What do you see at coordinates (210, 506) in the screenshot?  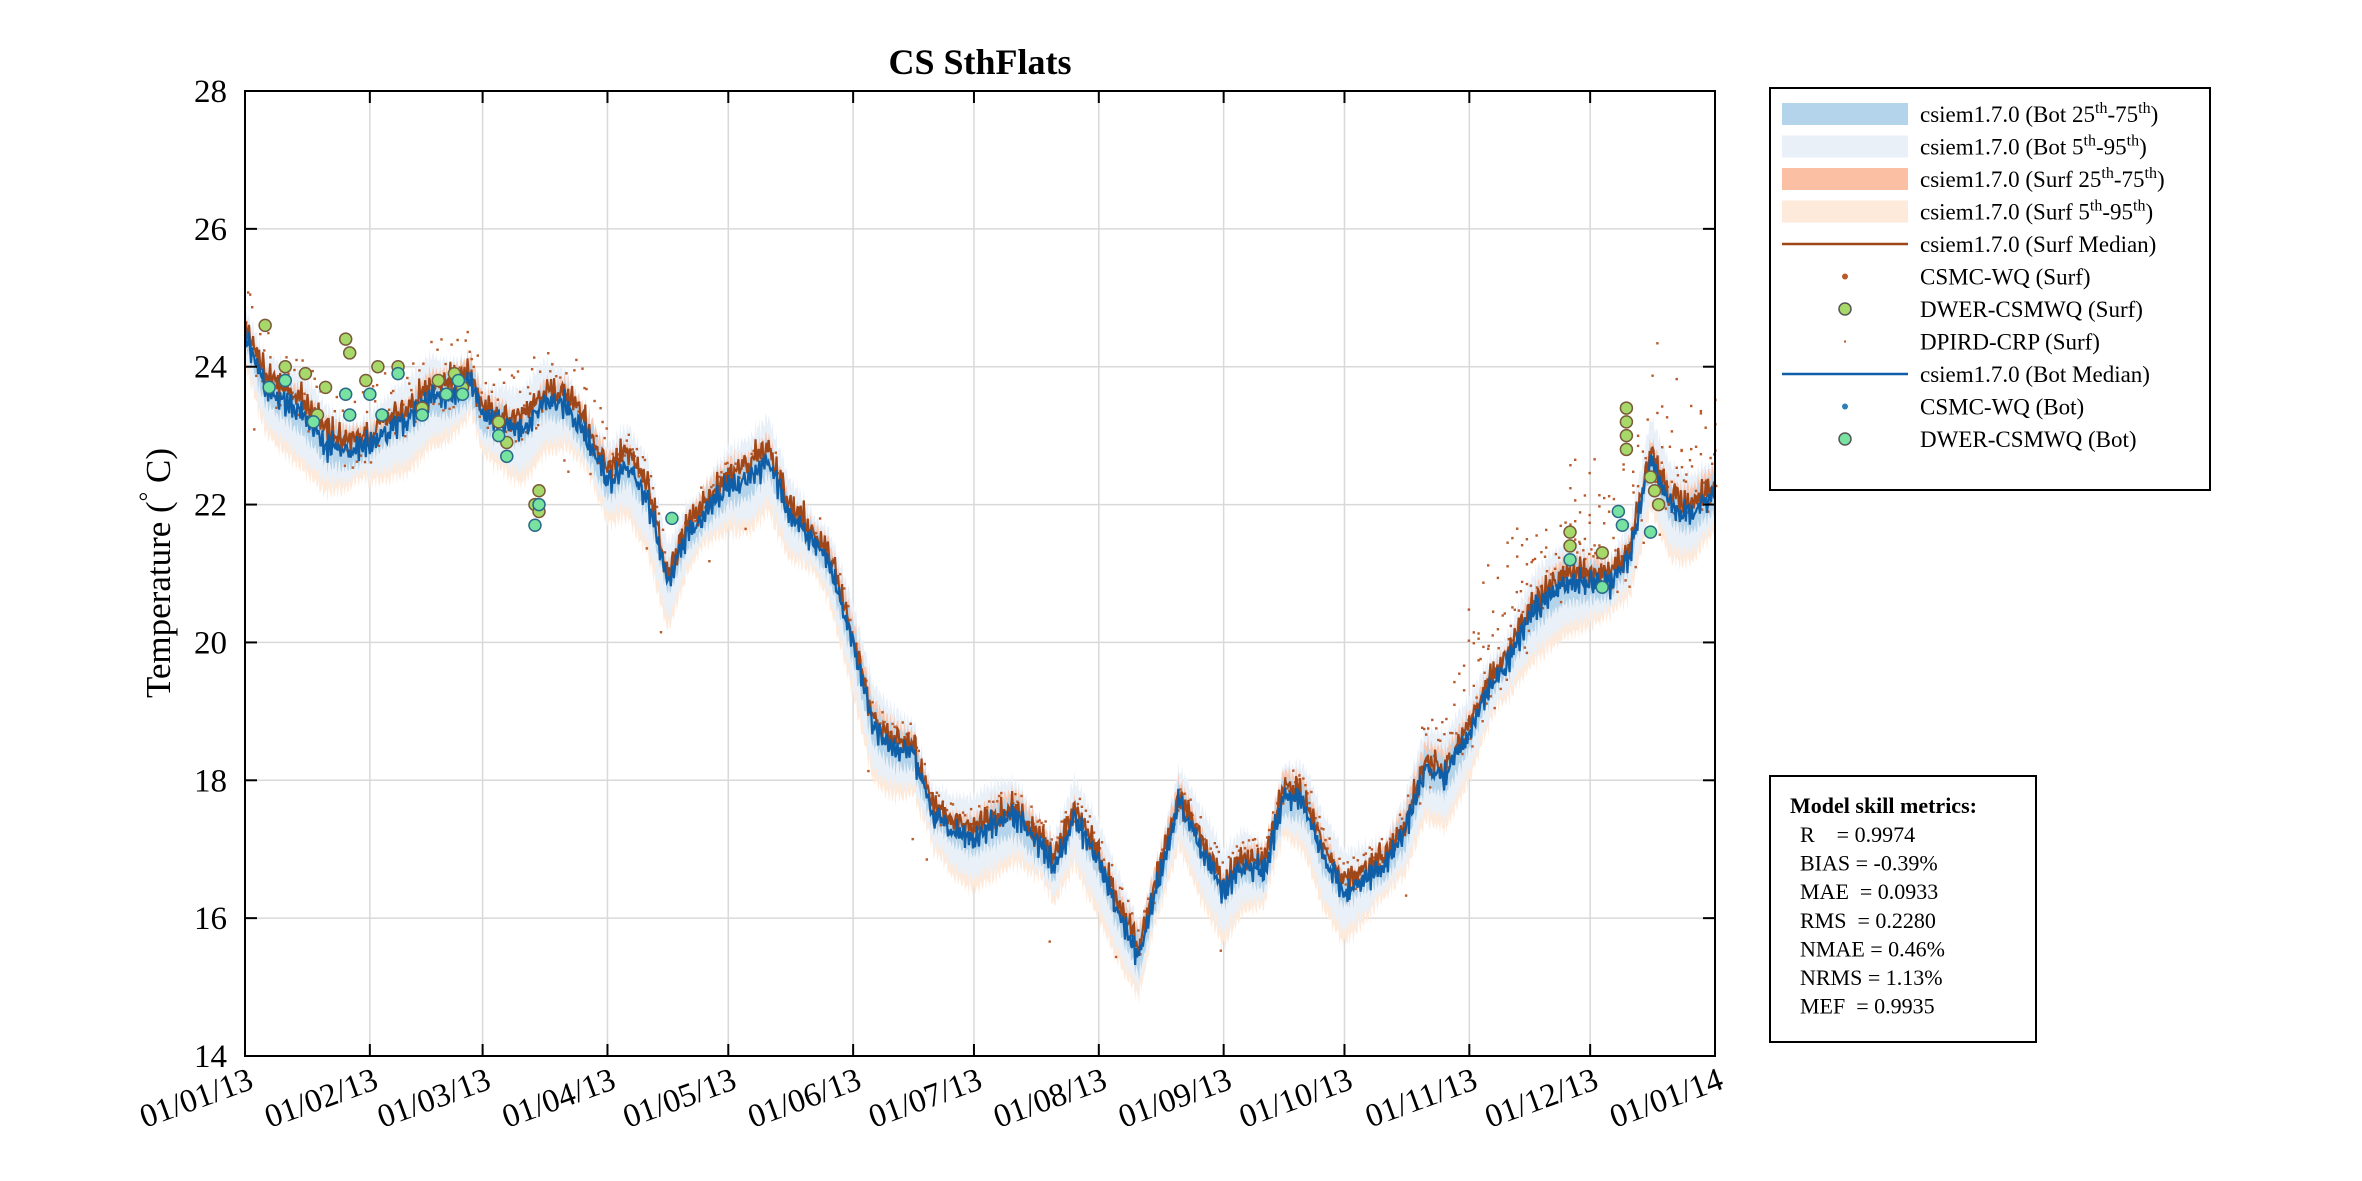 I see `y-tick-label-4: 22` at bounding box center [210, 506].